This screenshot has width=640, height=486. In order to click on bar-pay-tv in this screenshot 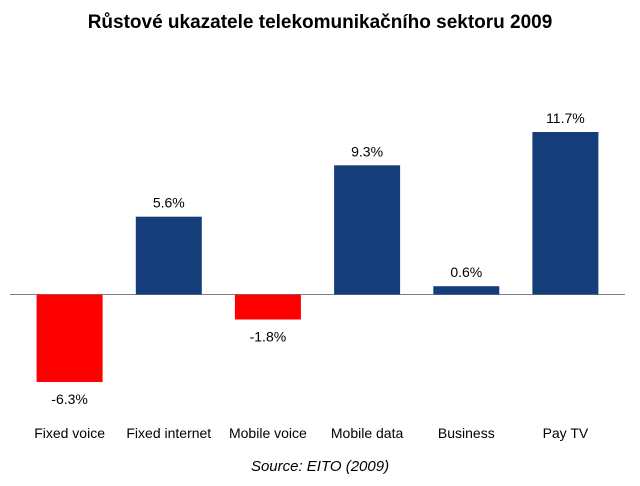, I will do `click(565, 213)`.